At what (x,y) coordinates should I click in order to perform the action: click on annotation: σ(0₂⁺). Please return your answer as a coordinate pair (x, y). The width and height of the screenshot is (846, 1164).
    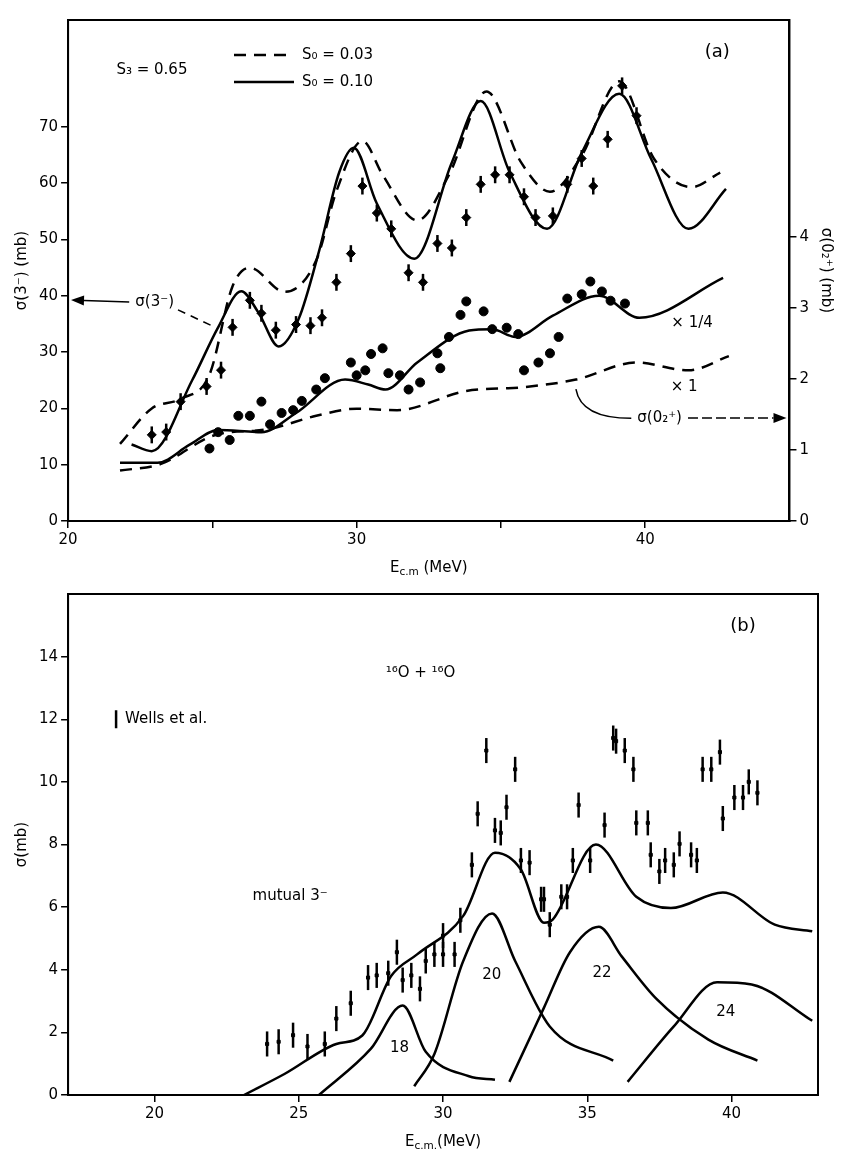
    Looking at the image, I should click on (659, 417).